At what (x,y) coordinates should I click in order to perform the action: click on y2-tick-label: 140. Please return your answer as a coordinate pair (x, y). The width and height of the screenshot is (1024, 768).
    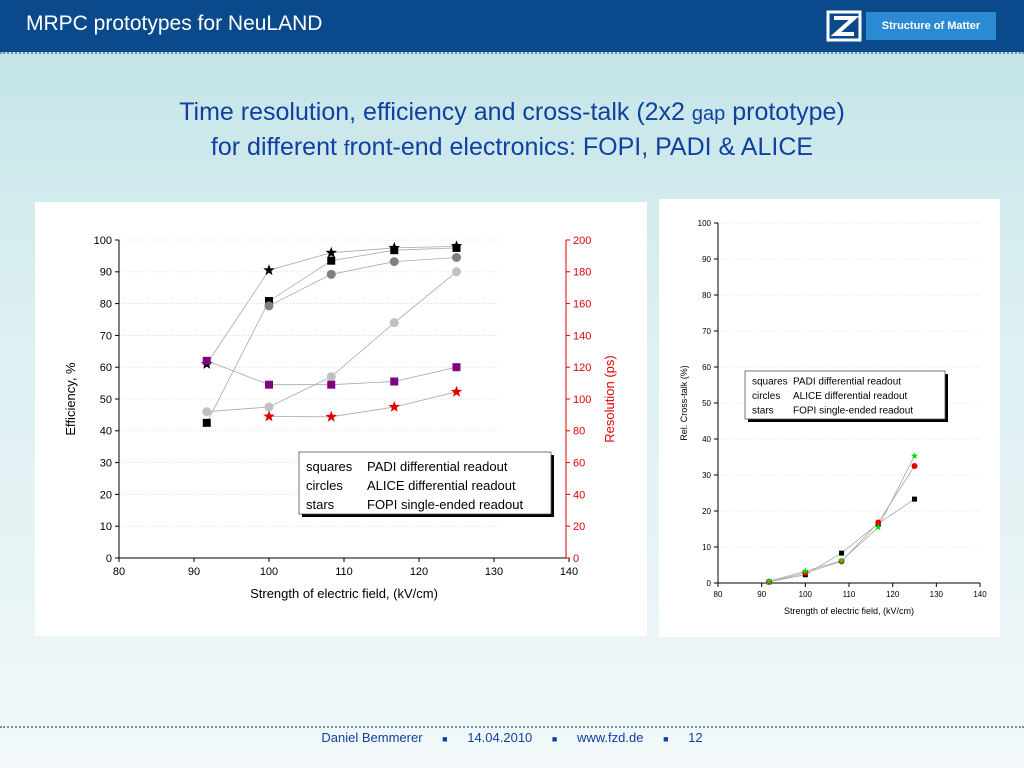
    Looking at the image, I should click on (582, 336).